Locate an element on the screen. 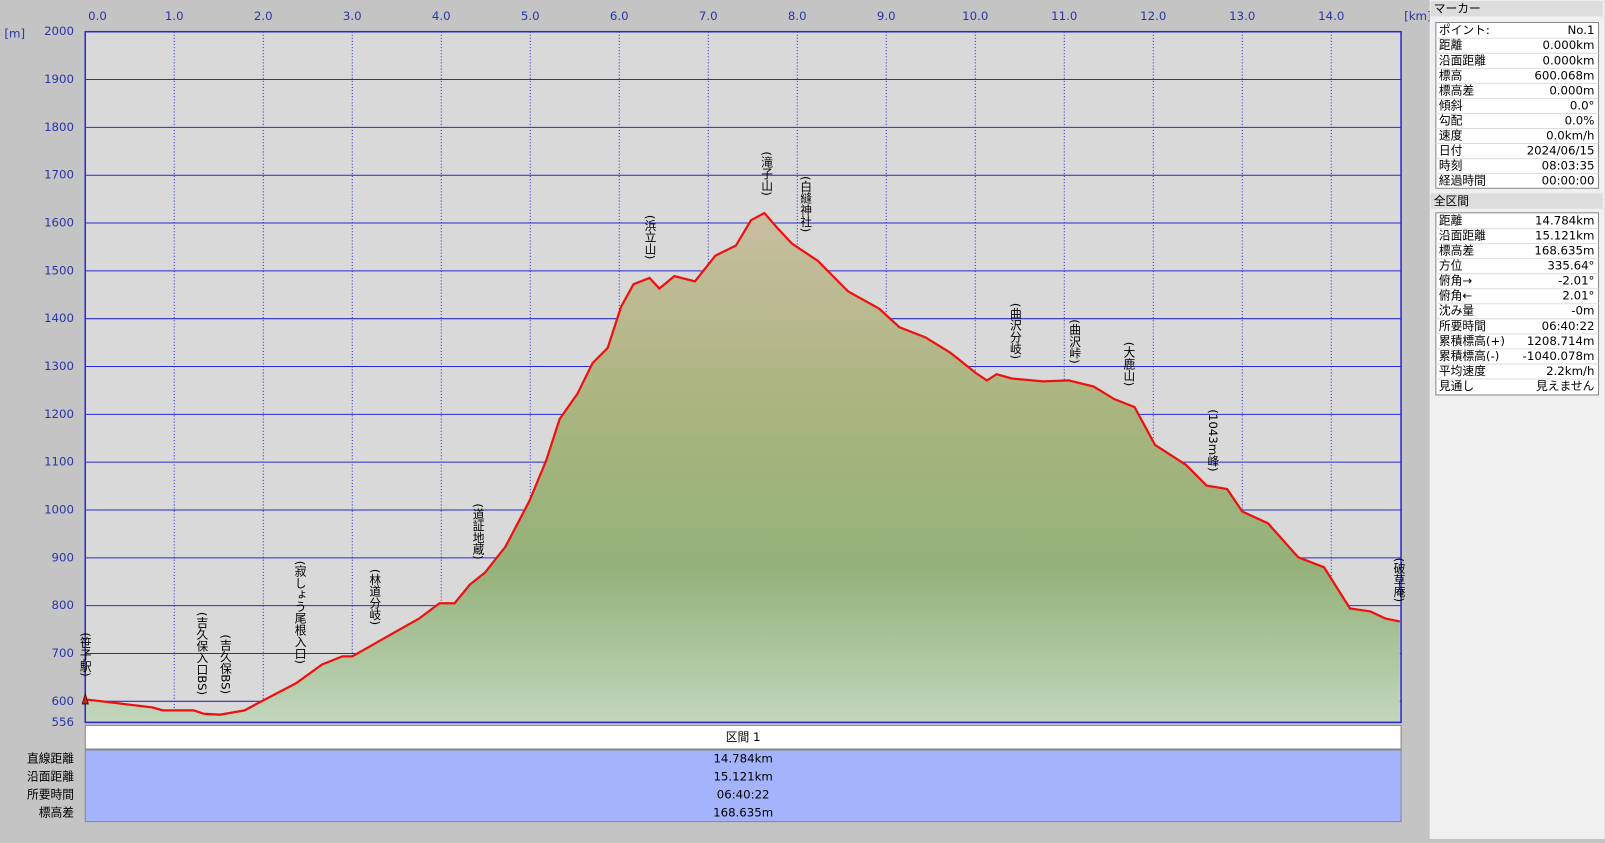 The image size is (1605, 843). row-label: 俯角← is located at coordinates (1455, 296).